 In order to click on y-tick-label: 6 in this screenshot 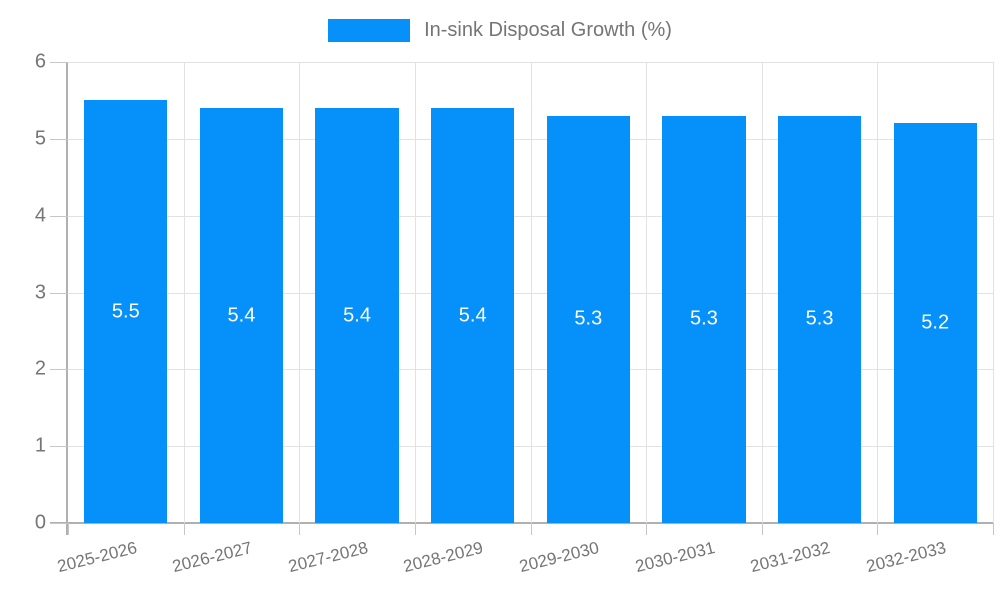, I will do `click(40, 61)`.